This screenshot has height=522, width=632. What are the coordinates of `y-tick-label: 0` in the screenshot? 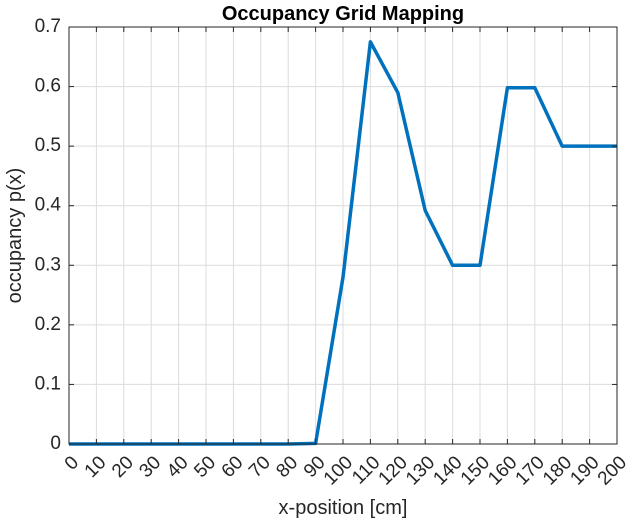 It's located at (55, 443).